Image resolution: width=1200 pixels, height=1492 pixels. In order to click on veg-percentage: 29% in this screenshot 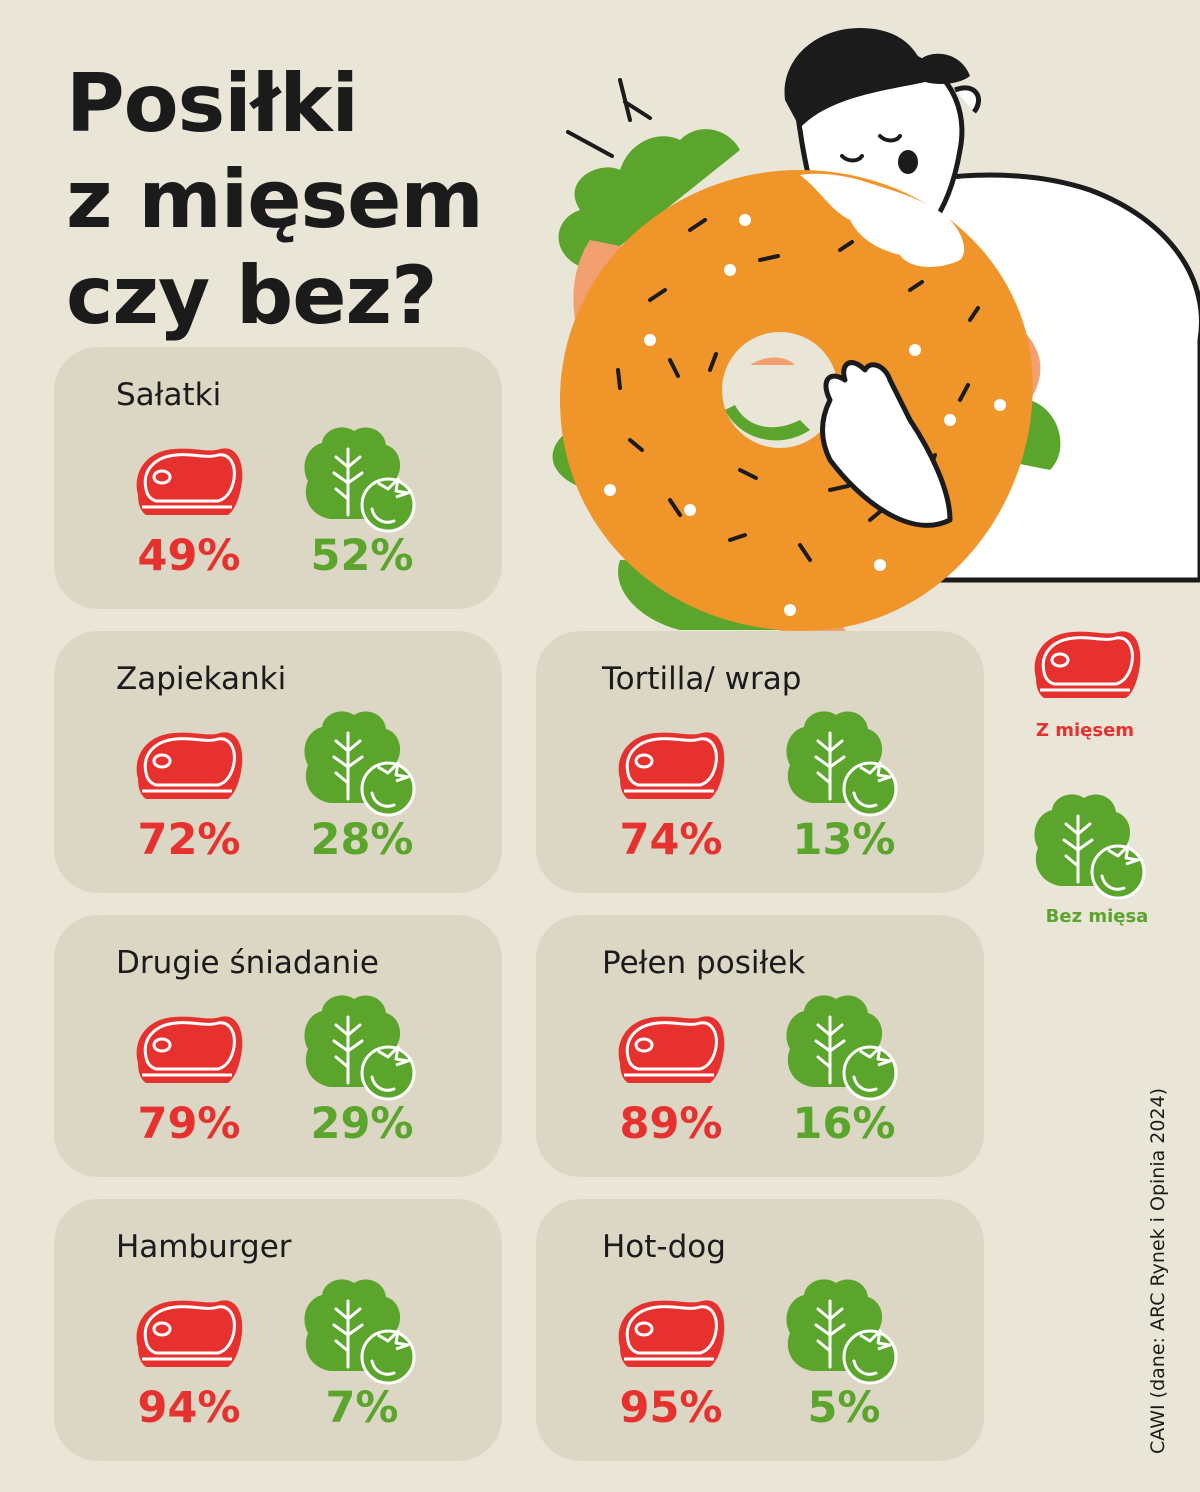, I will do `click(362, 1124)`.